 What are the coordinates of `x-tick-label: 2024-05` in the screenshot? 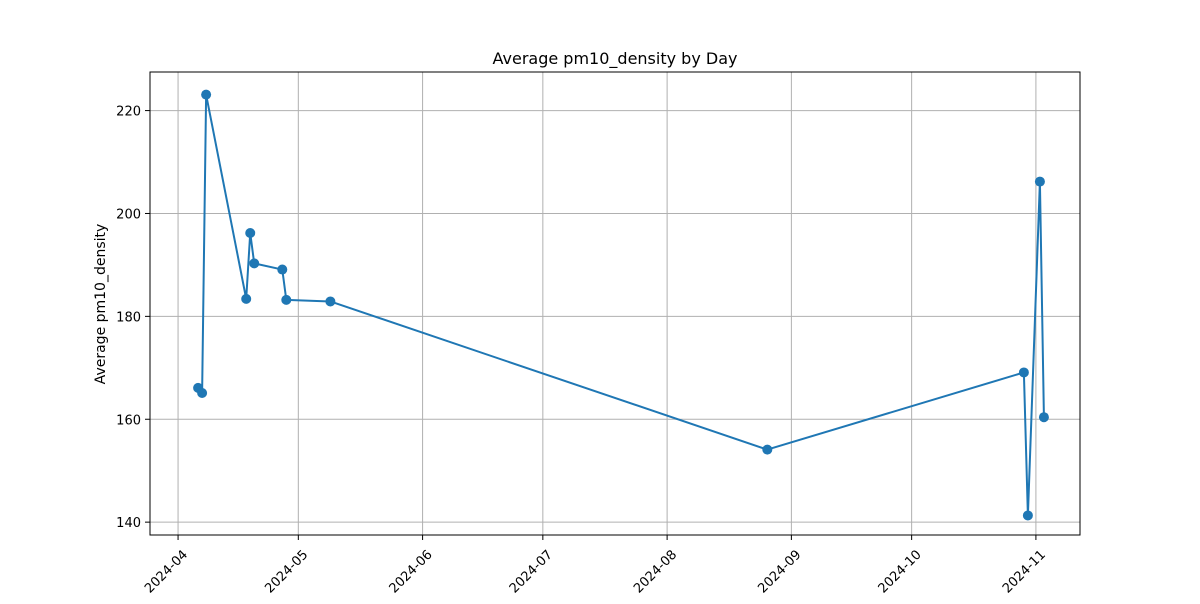 It's located at (286, 571).